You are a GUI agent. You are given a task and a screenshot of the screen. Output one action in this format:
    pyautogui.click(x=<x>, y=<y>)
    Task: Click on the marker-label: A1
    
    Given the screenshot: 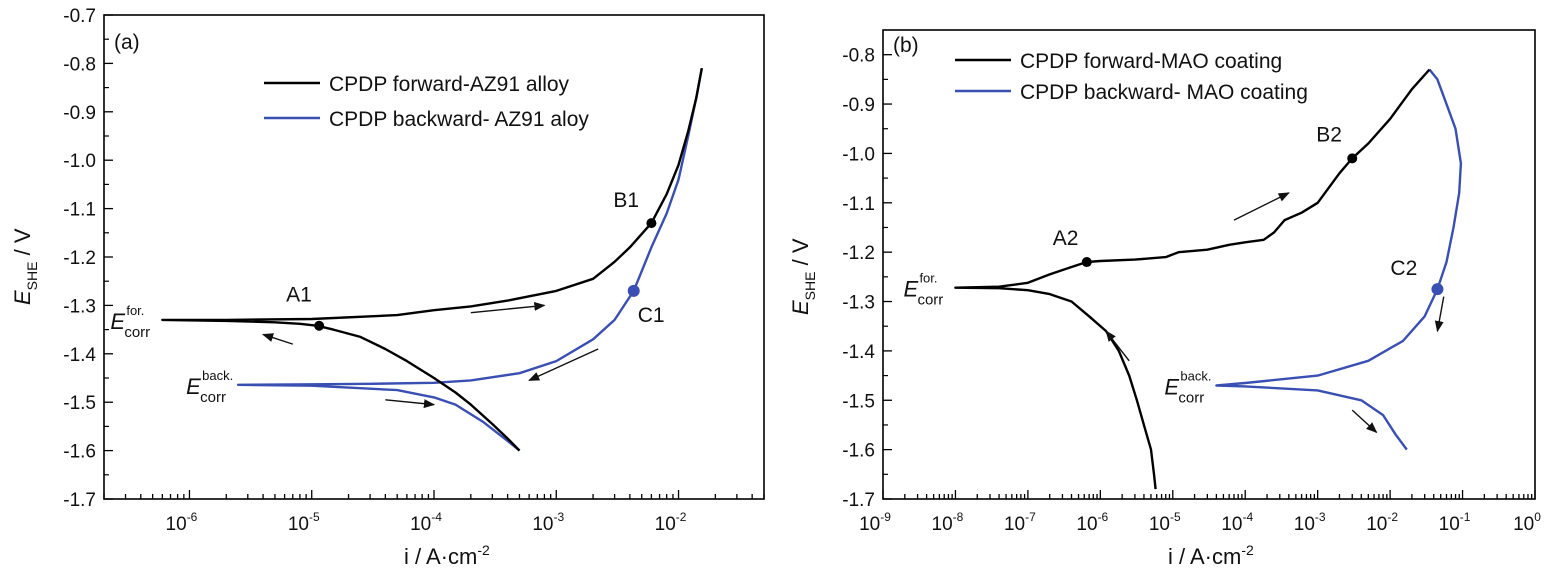 What is the action you would take?
    pyautogui.click(x=299, y=295)
    